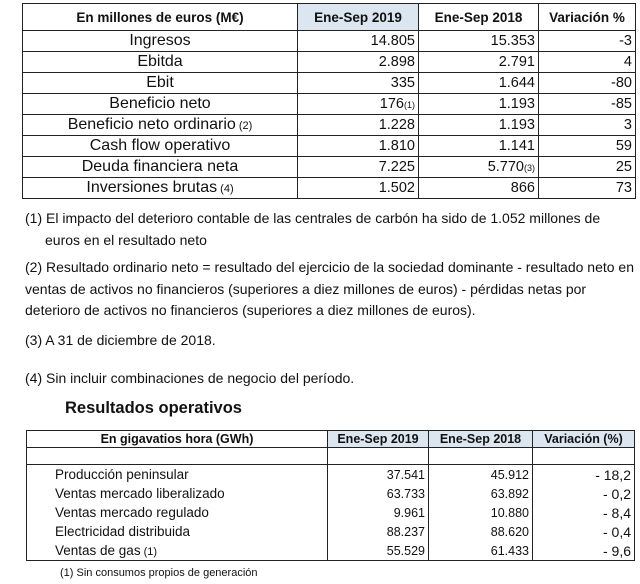 This screenshot has width=640, height=584. I want to click on variation: - 0,2, so click(583, 493).